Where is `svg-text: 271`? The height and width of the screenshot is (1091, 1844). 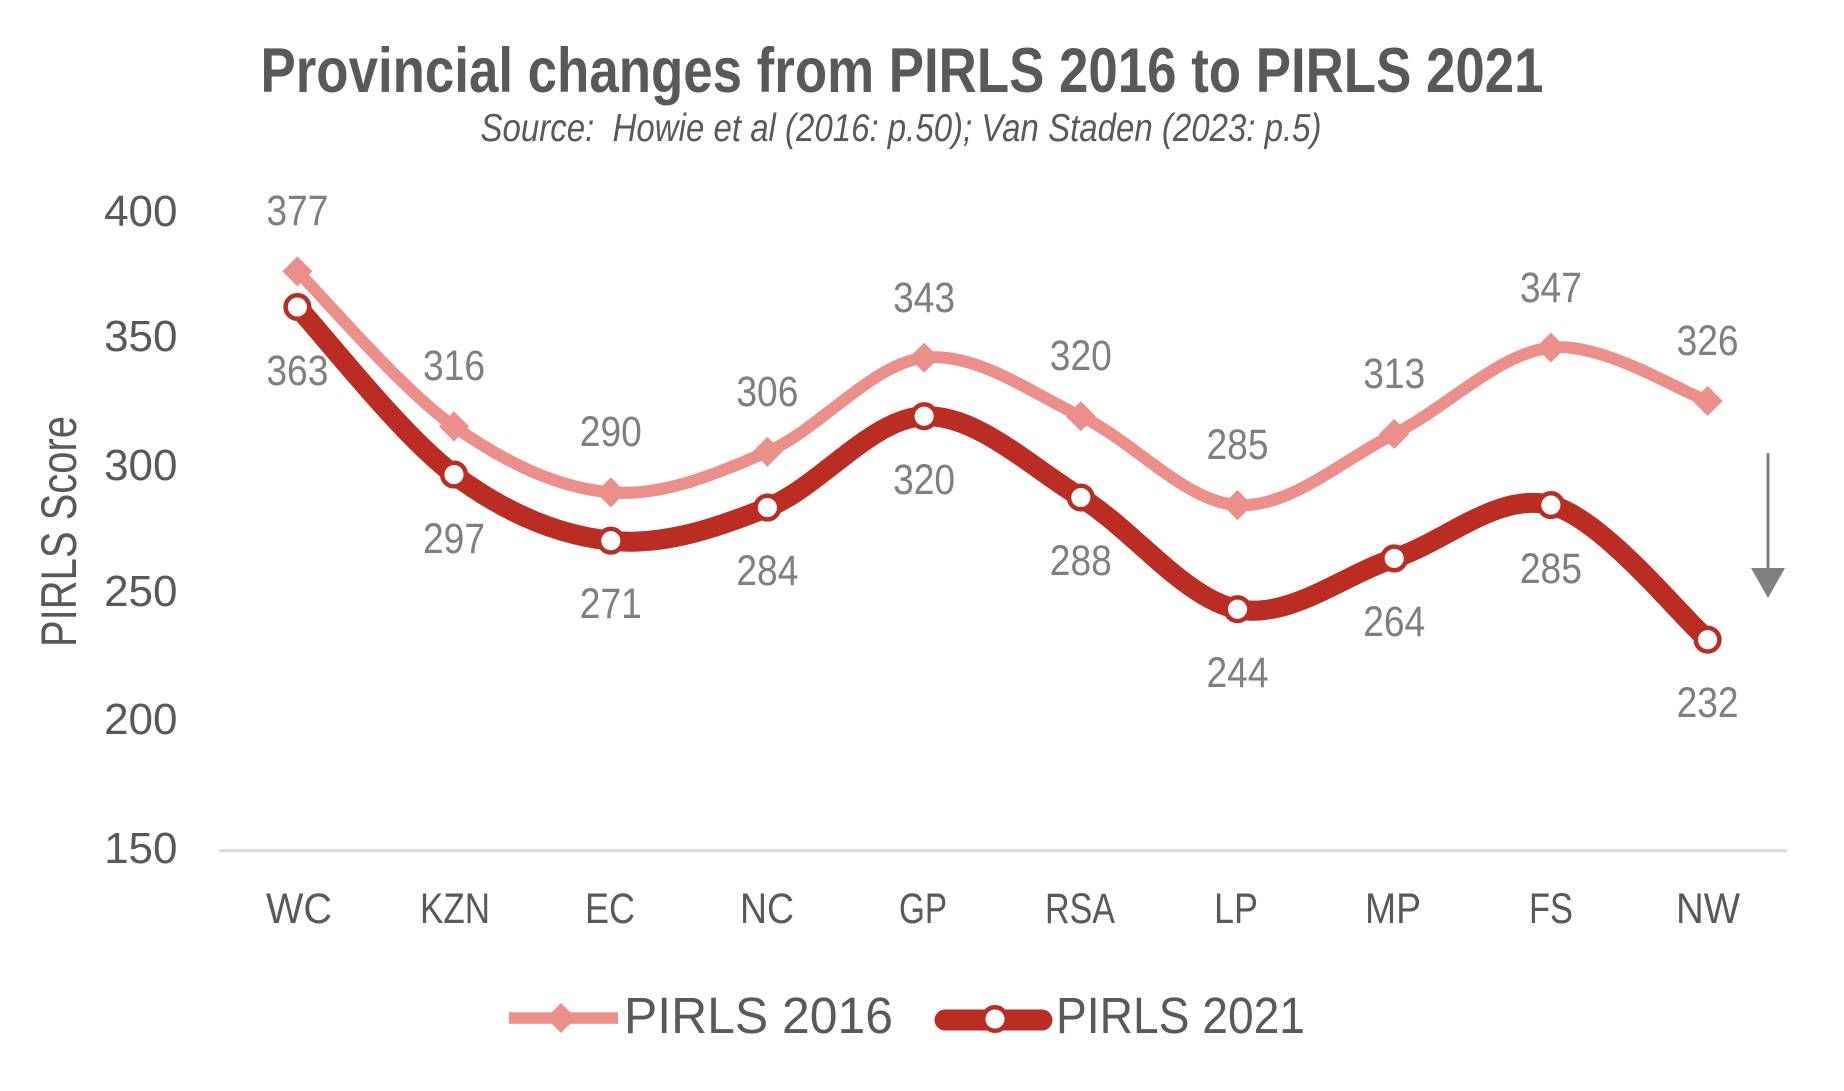
svg-text: 271 is located at coordinates (611, 604).